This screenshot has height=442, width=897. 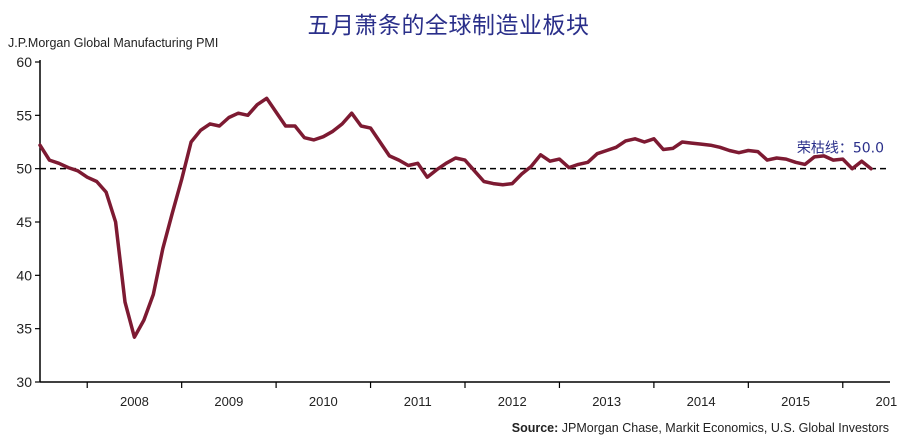 What do you see at coordinates (840, 149) in the screenshot?
I see `reference-line-label: 荣枯线：50.0` at bounding box center [840, 149].